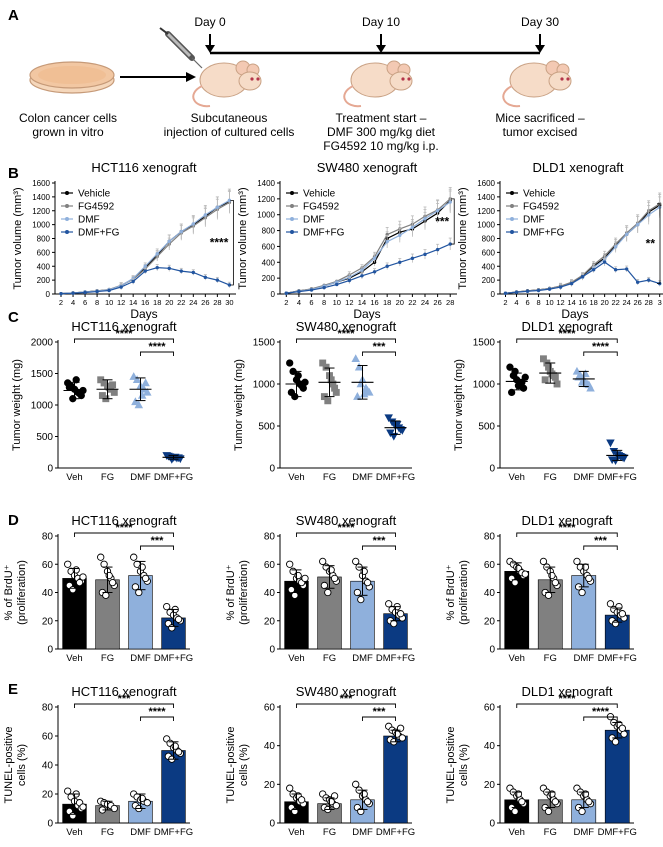 This screenshot has height=847, width=663. What do you see at coordinates (538, 302) in the screenshot?
I see `x-tick-label: 8` at bounding box center [538, 302].